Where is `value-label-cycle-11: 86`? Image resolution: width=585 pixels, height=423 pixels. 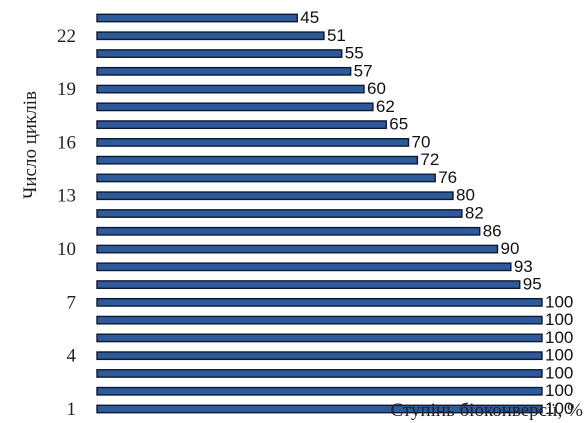 value-label-cycle-11: 86 is located at coordinates (492, 230).